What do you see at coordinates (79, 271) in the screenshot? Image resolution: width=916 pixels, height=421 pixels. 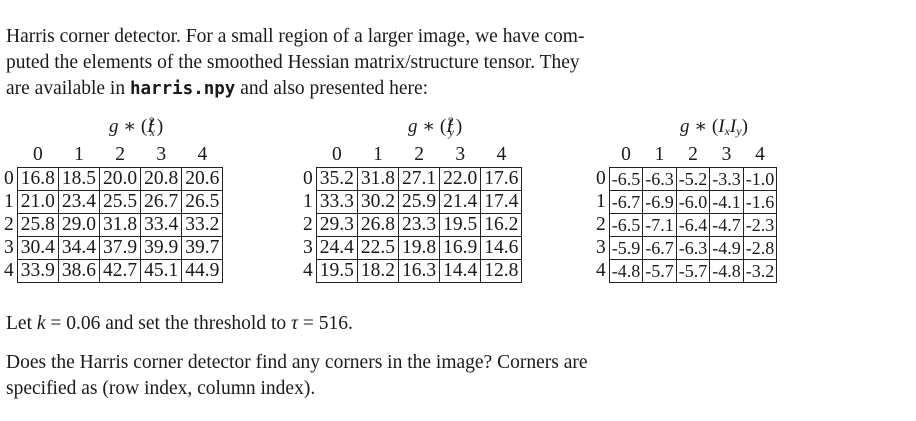 I see `table-cell: 38.6` at bounding box center [79, 271].